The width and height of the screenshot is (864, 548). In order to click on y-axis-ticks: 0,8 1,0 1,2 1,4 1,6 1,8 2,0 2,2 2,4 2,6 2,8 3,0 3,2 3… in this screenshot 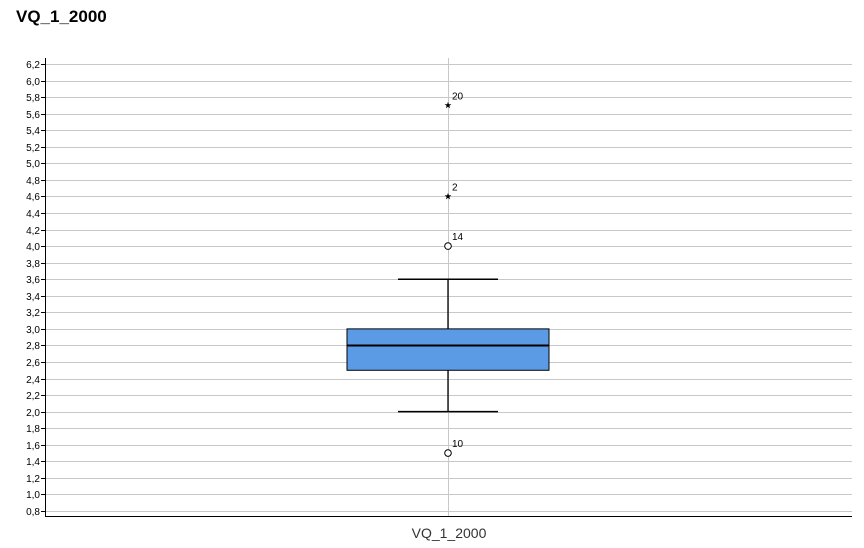, I will do `click(35, 289)`.